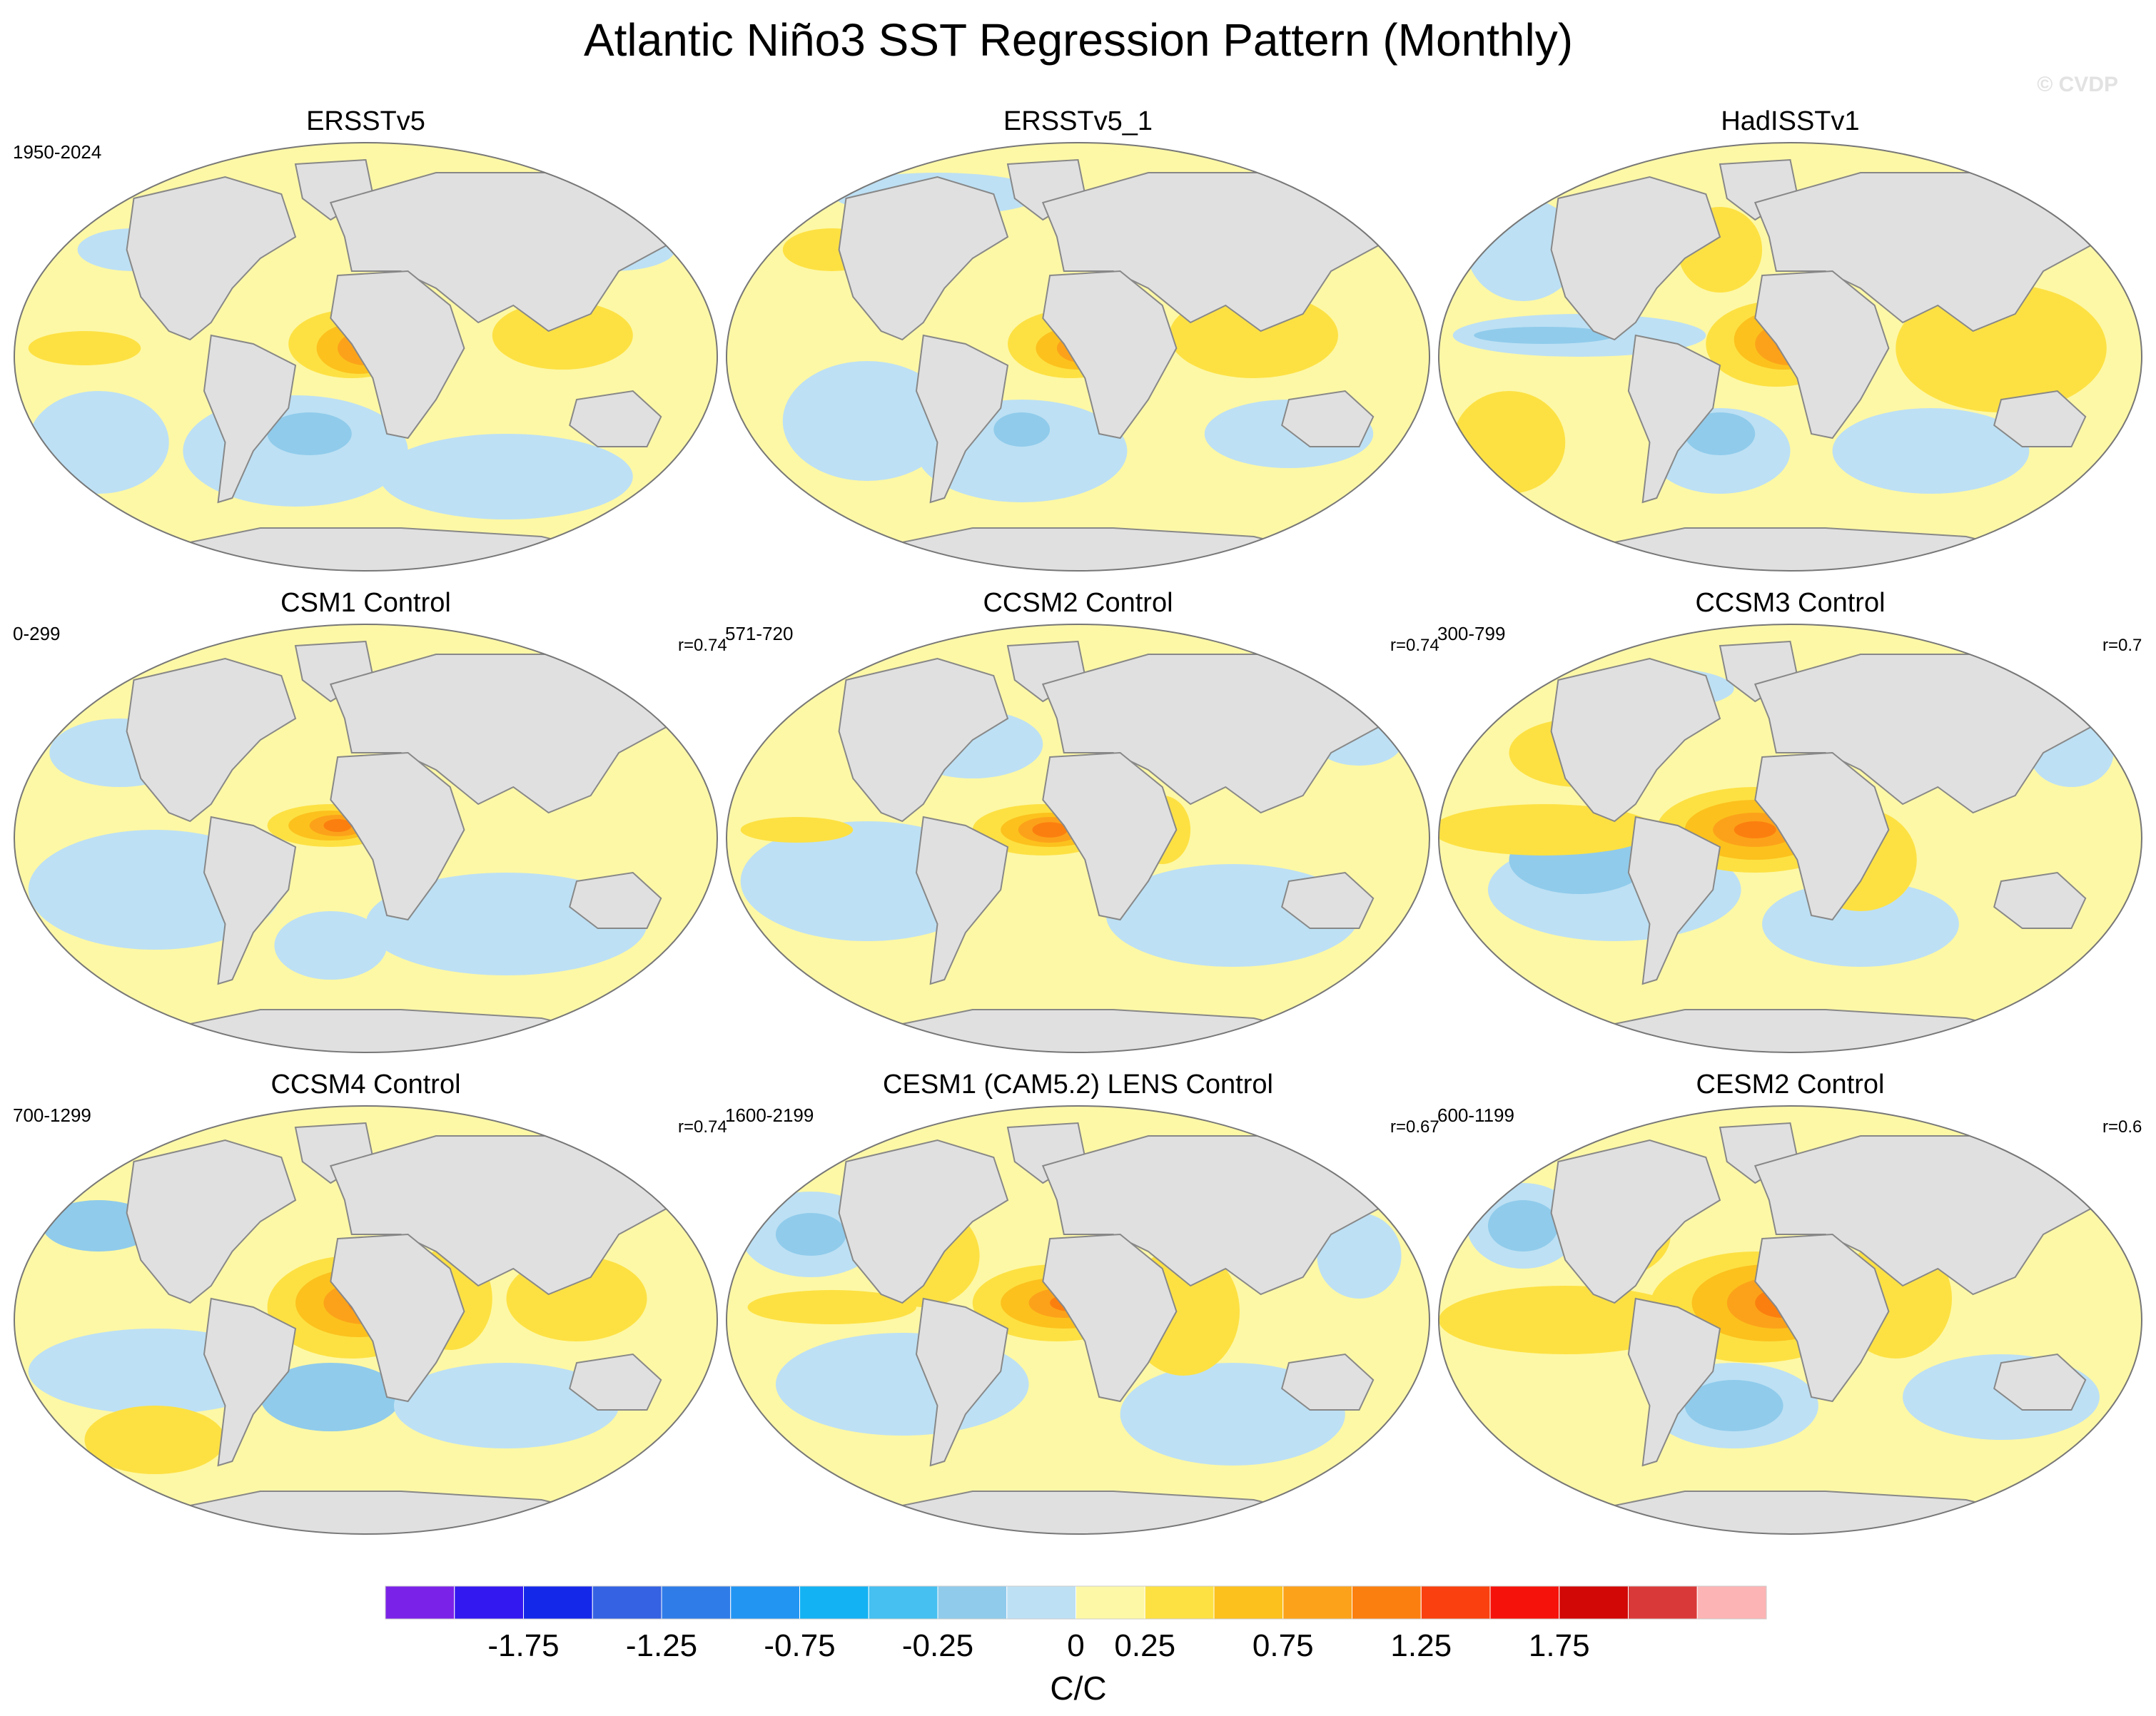 The height and width of the screenshot is (1716, 2156). I want to click on colorbar-tick-label: 0.25, so click(1144, 1646).